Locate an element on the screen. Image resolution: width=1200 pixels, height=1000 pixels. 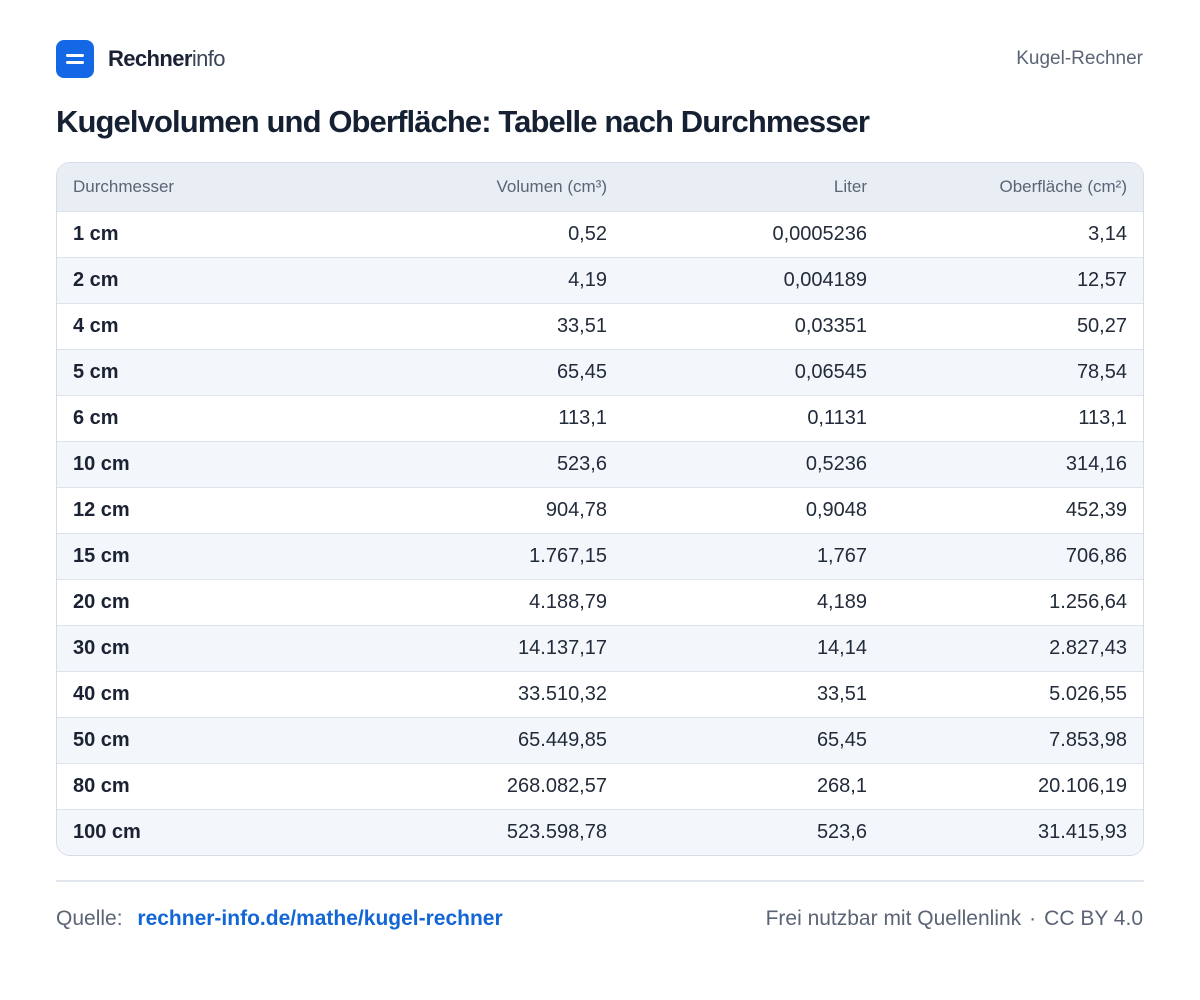
cell-liter: 0,1131 is located at coordinates (837, 417).